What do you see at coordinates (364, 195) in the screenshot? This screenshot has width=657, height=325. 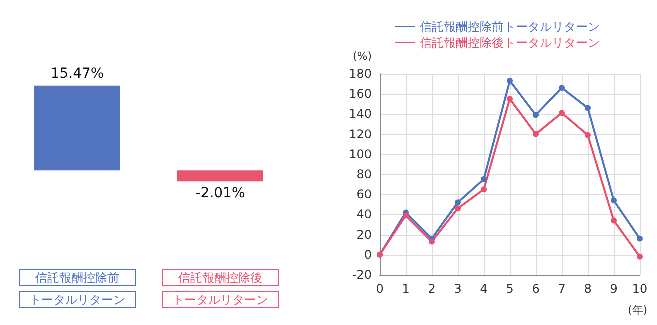 I see `y-tick-label: 60` at bounding box center [364, 195].